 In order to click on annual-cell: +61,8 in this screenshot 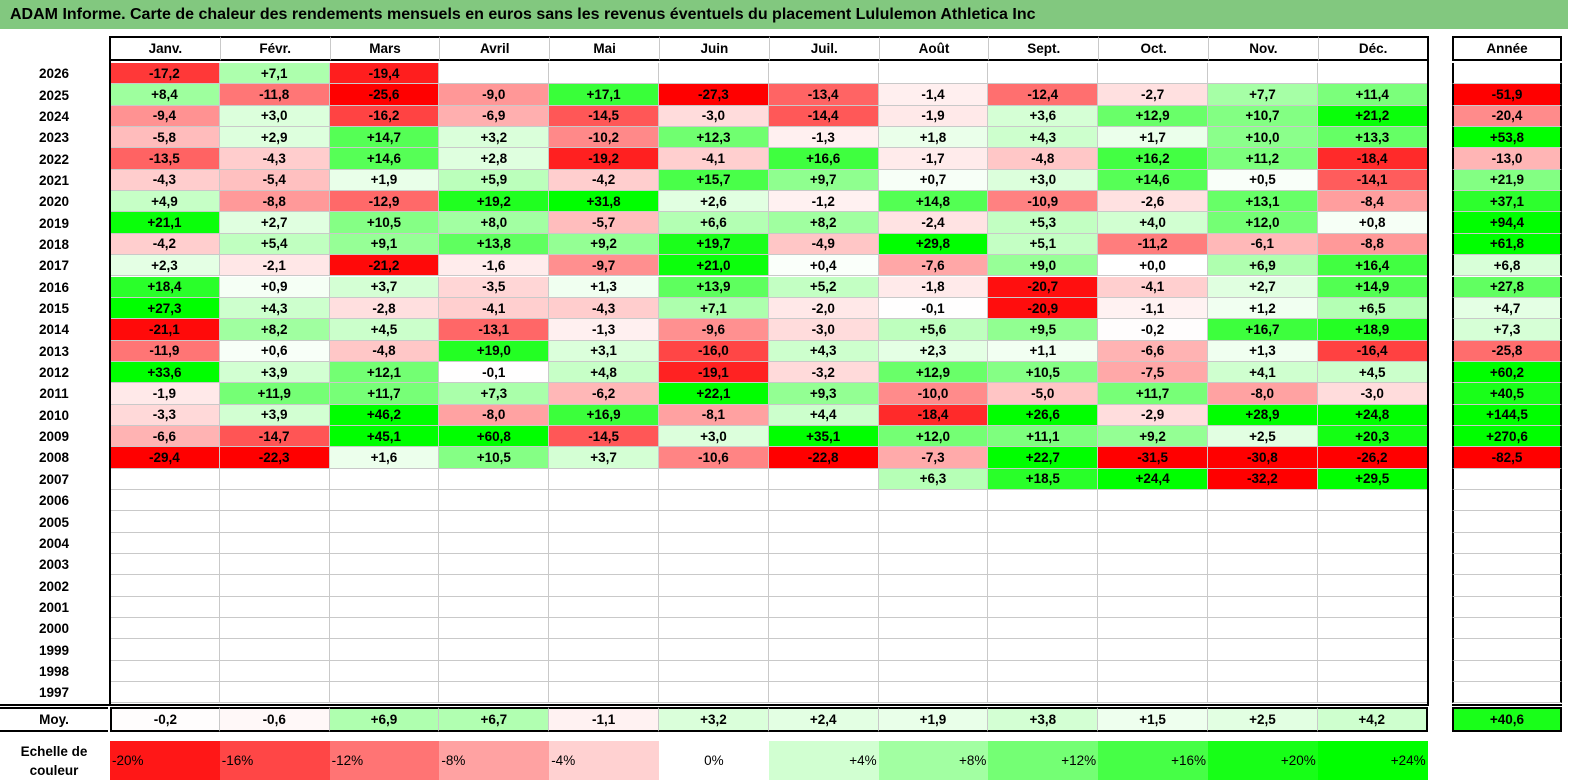, I will do `click(1507, 244)`.